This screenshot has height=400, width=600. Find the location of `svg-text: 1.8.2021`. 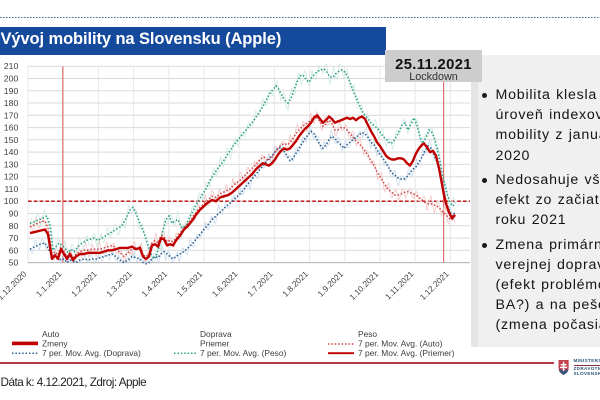

svg-text: 1.8.2021 is located at coordinates (295, 284).